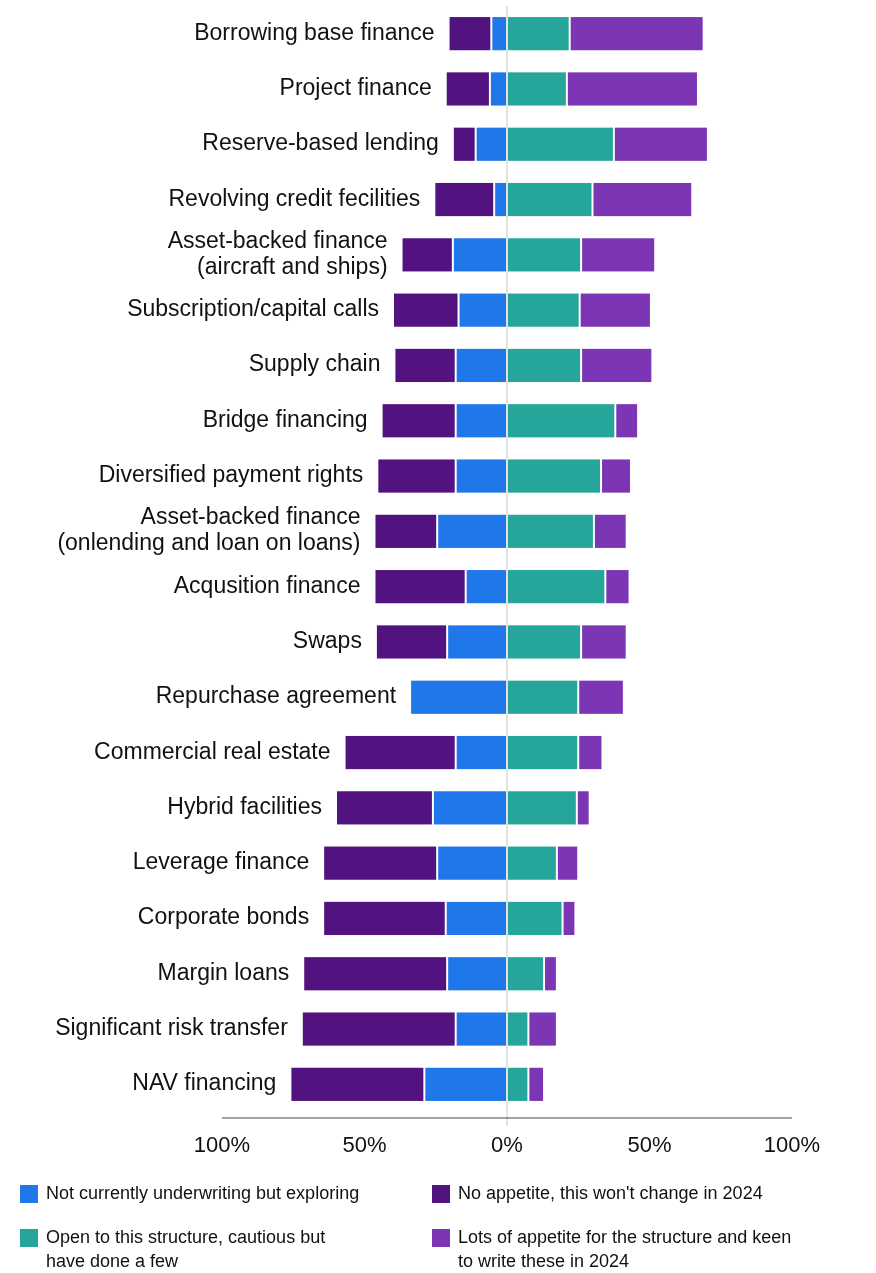 The height and width of the screenshot is (1273, 876). I want to click on y-tick-label: Asset-backed finance (aircraft and ships), so click(277, 252).